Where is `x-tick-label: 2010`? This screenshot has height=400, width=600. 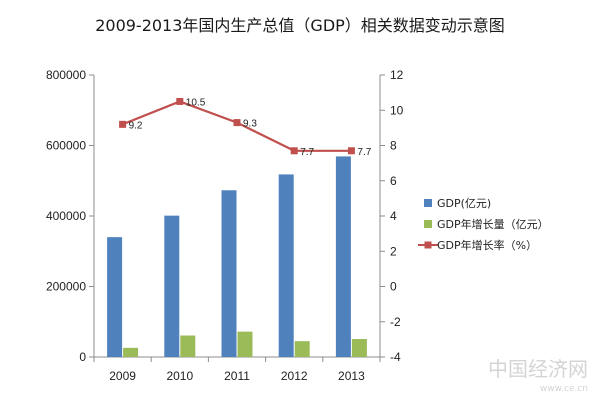
x-tick-label: 2010 is located at coordinates (179, 376).